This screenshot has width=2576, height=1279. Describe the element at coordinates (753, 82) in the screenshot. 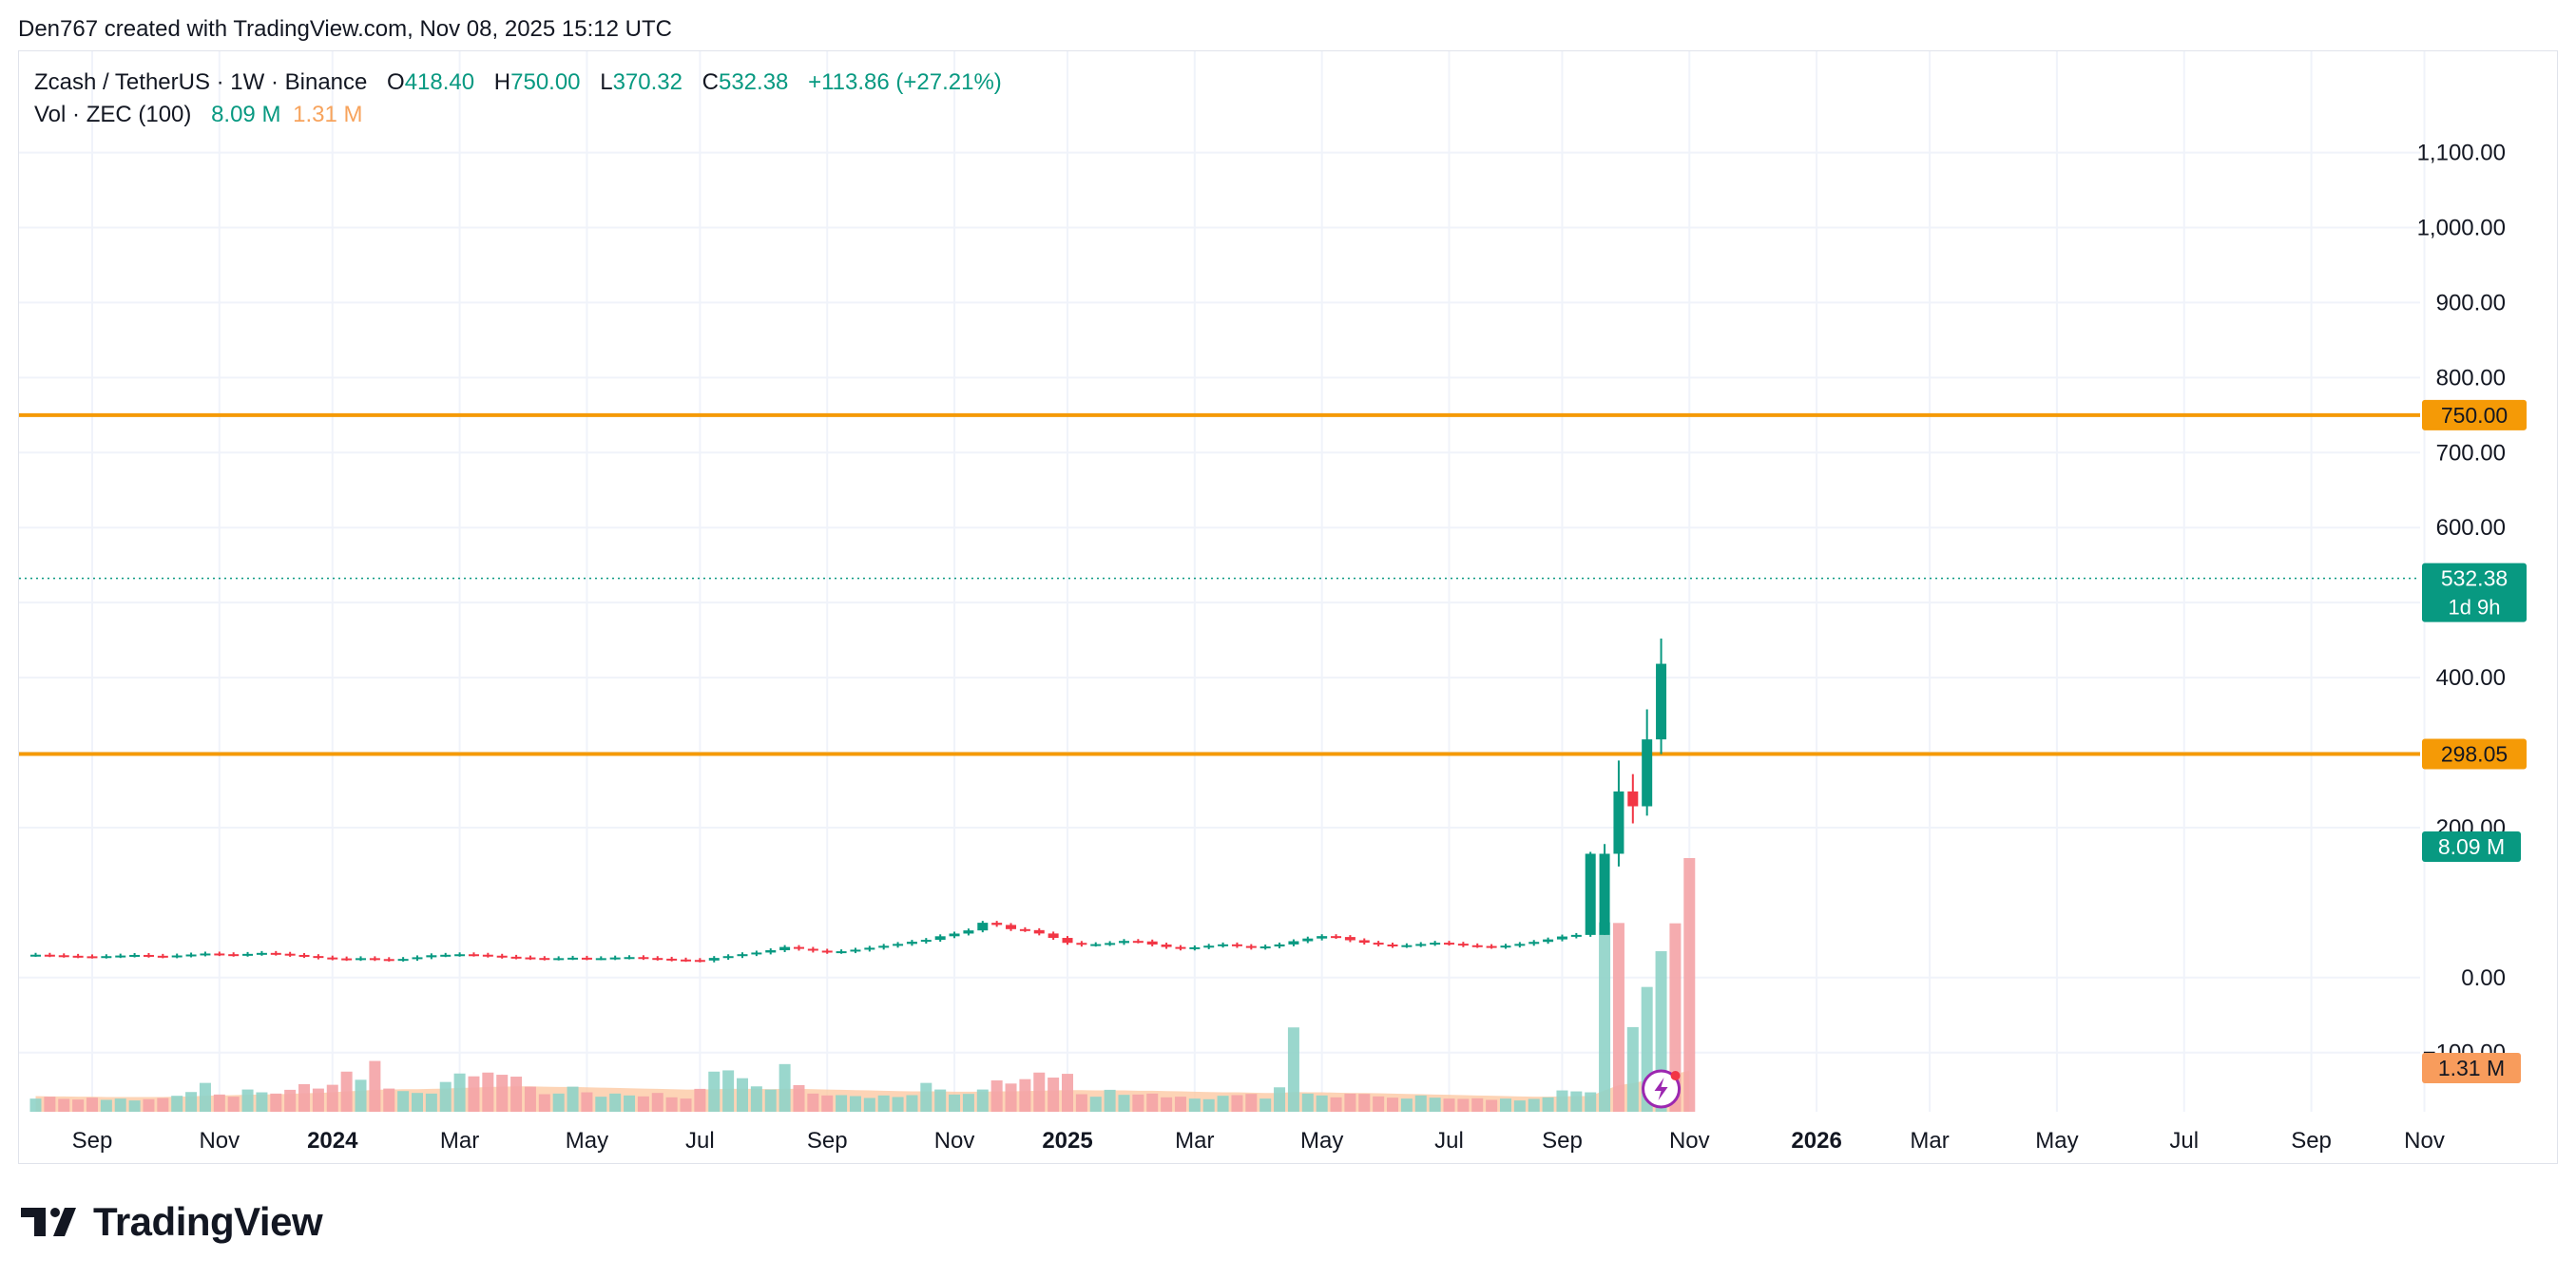

I see `close-value: 532.38` at that location.